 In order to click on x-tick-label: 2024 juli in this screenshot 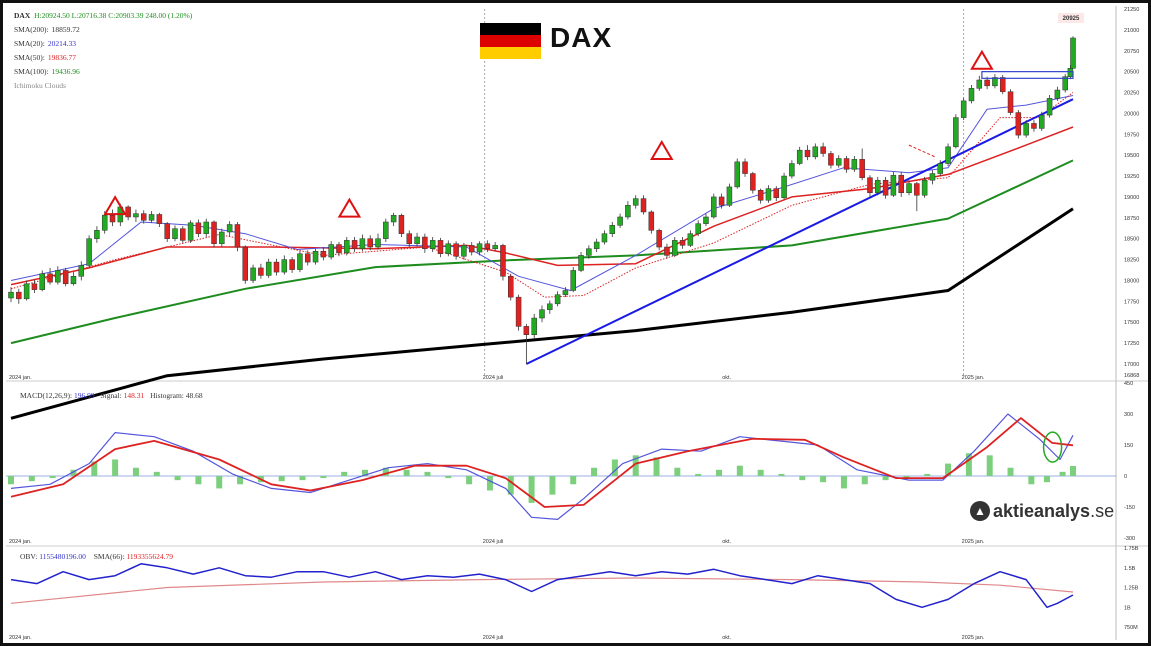, I will do `click(493, 542)`.